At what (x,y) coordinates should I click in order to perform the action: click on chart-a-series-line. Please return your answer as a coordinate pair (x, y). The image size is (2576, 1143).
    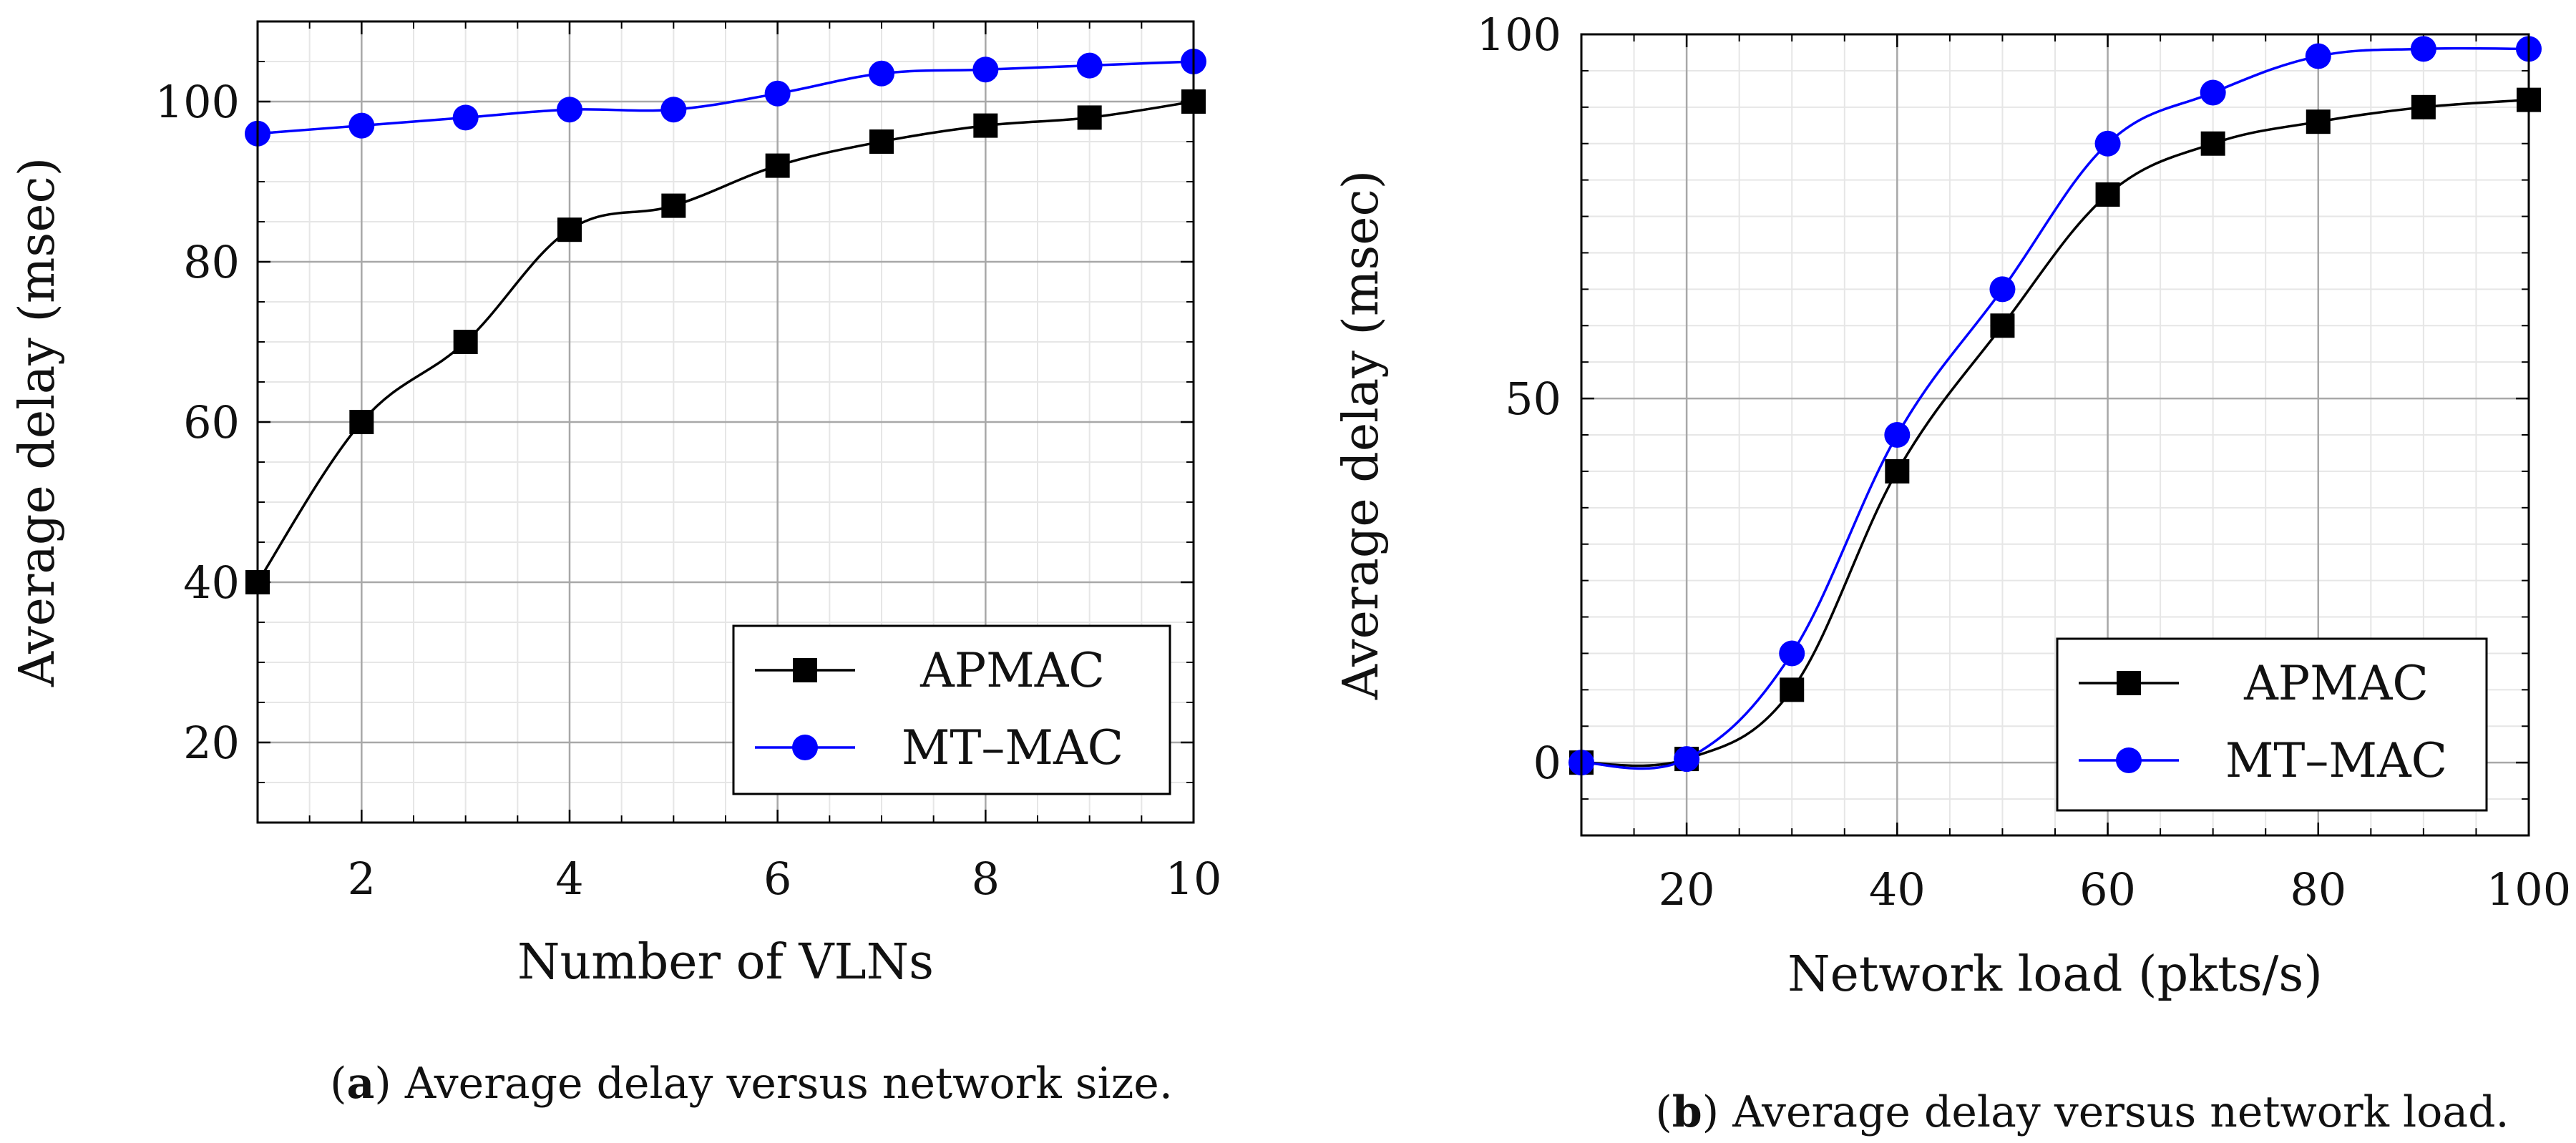
    Looking at the image, I should click on (725, 97).